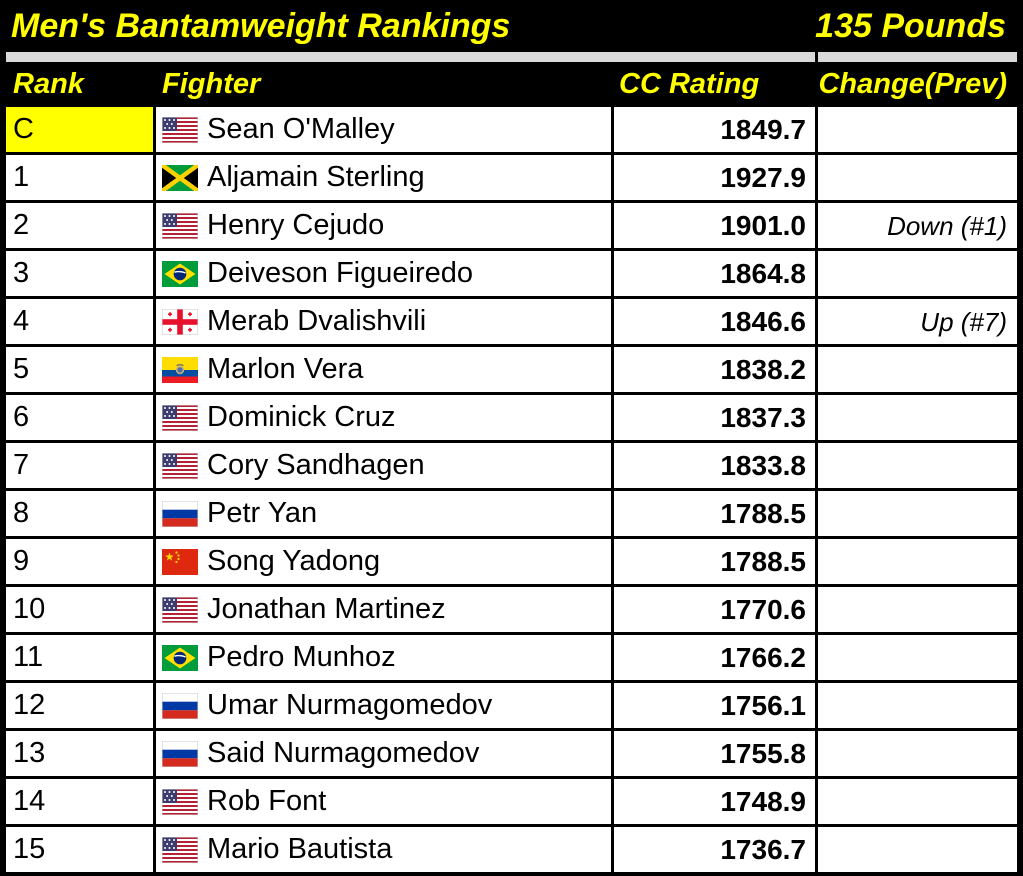 The width and height of the screenshot is (1023, 876). Describe the element at coordinates (294, 561) in the screenshot. I see `fighter-name: Song Yadong` at that location.